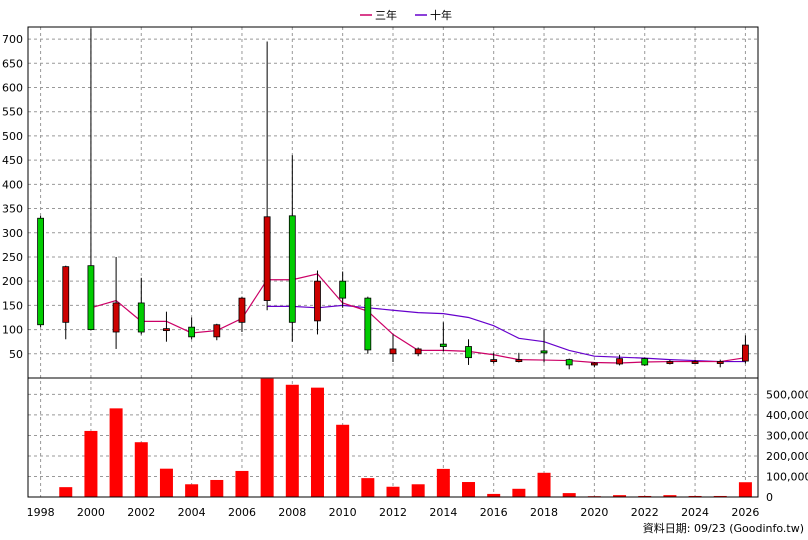 The image size is (808, 540). What do you see at coordinates (242, 512) in the screenshot?
I see `year-tick-label: 2006` at bounding box center [242, 512].